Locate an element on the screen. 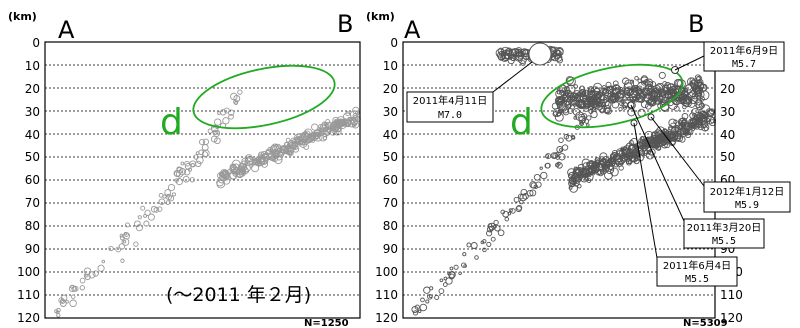 Image resolution: width=800 pixels, height=328 pixels. left-tick-0: 0 is located at coordinates (36, 43).